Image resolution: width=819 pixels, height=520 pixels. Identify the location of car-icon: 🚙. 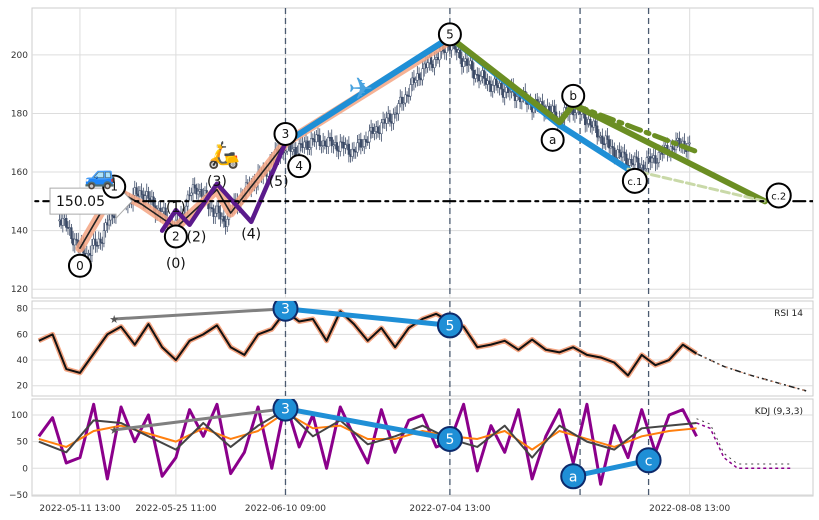
(100, 176).